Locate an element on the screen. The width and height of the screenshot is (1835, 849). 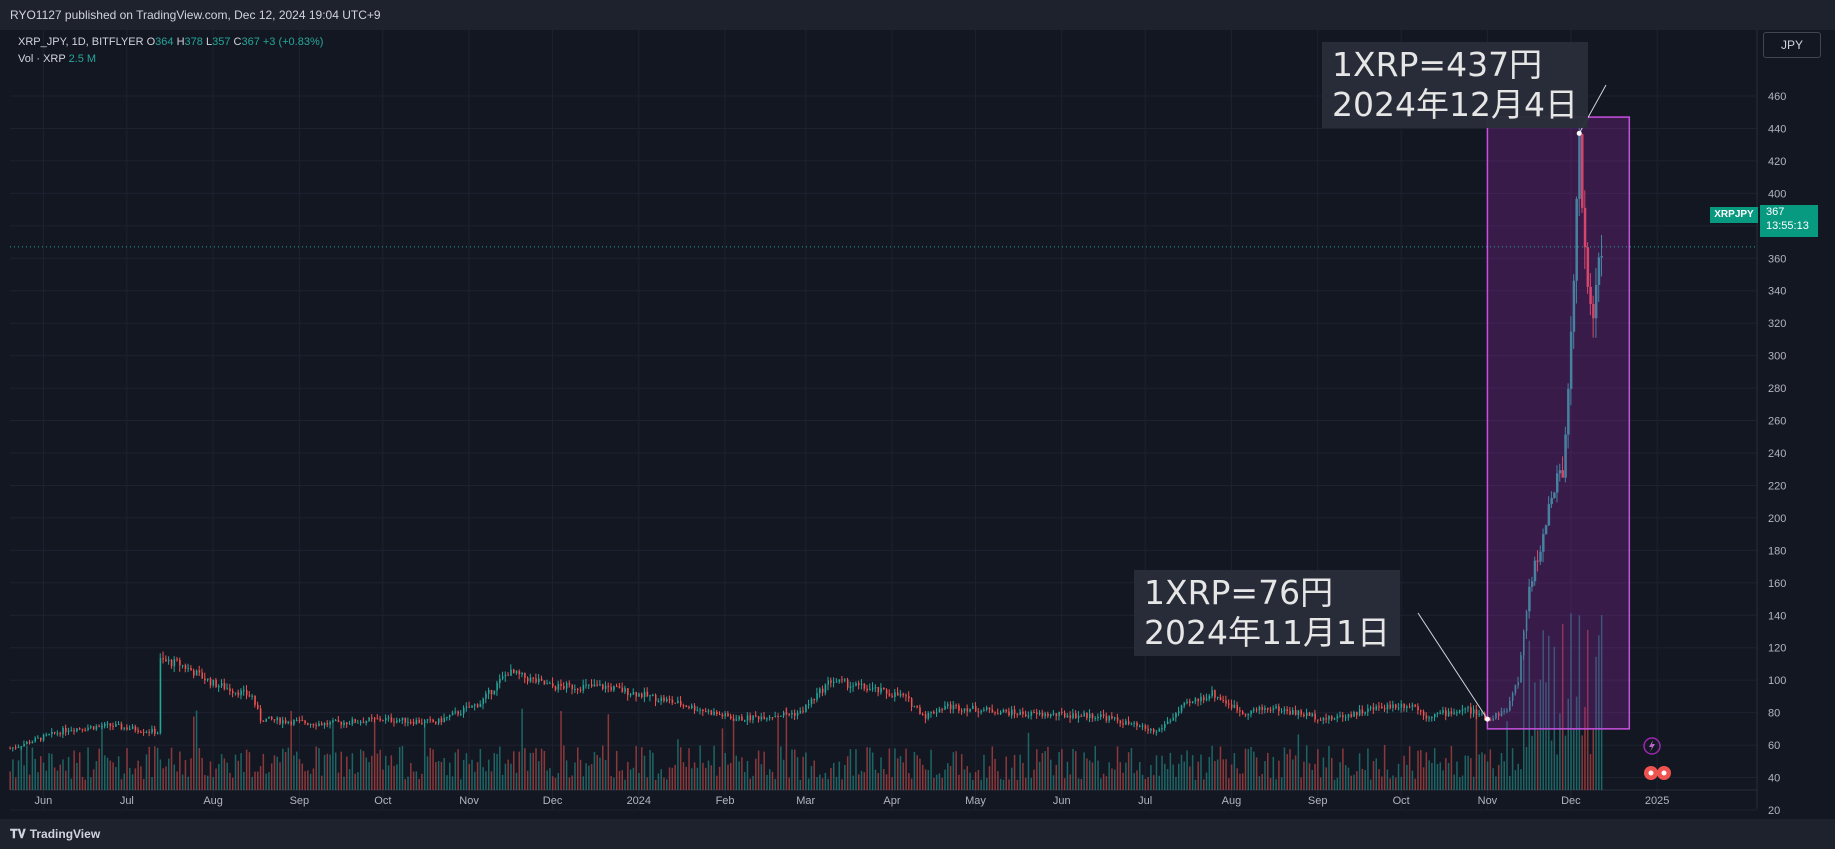
tradingview-logo: 𝐓𝐕 TradingView is located at coordinates (55, 834).